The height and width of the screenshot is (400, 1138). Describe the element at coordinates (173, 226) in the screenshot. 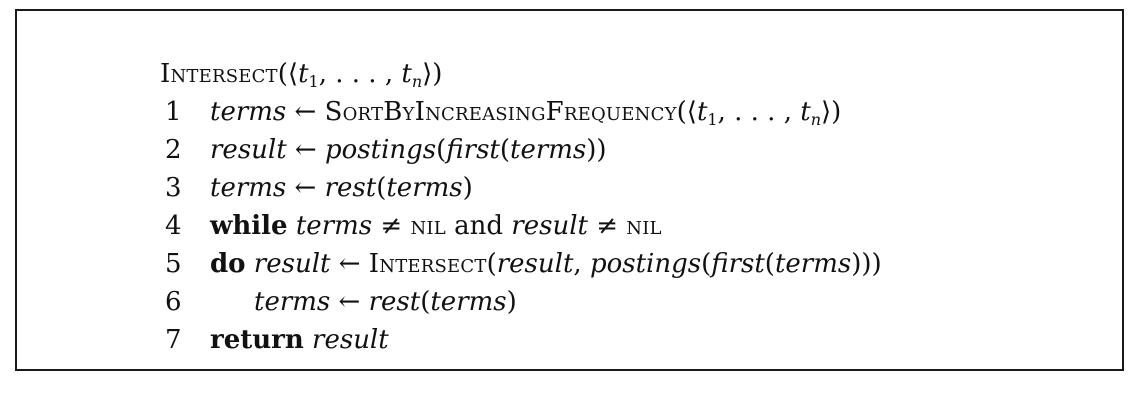

I see `line-number: 4` at that location.